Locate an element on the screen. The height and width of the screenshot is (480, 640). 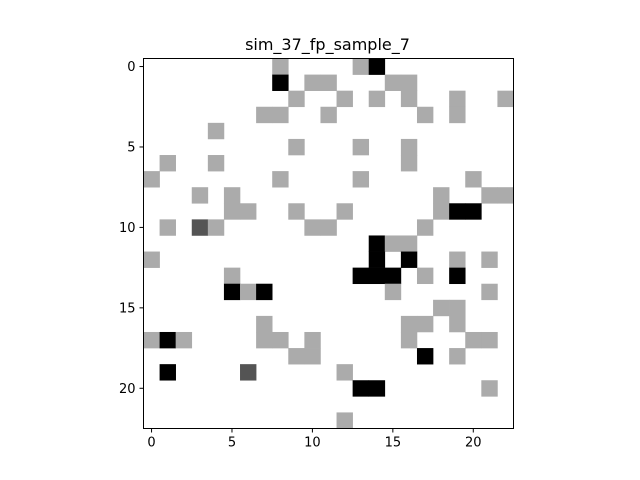
x-tick-label: 15 is located at coordinates (393, 443).